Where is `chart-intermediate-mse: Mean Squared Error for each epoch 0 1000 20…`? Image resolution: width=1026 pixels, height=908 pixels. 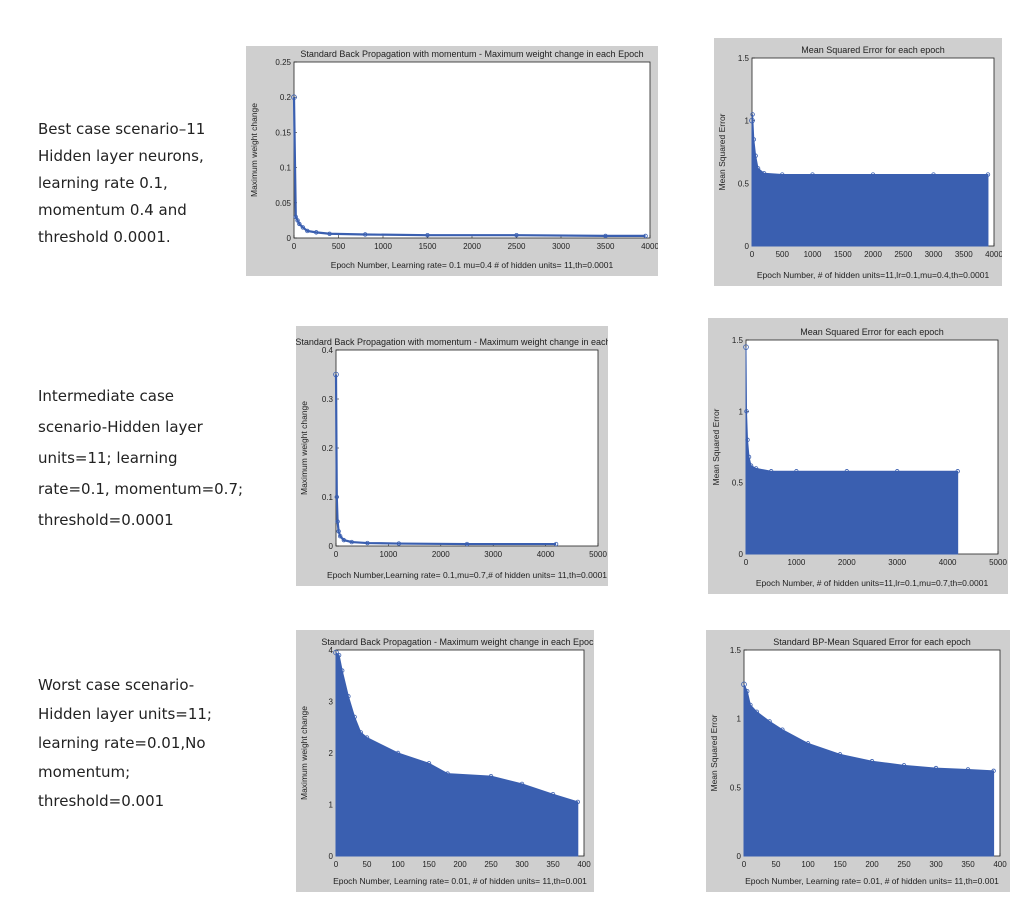 chart-intermediate-mse: Mean Squared Error for each epoch 0 1000 20… is located at coordinates (859, 457).